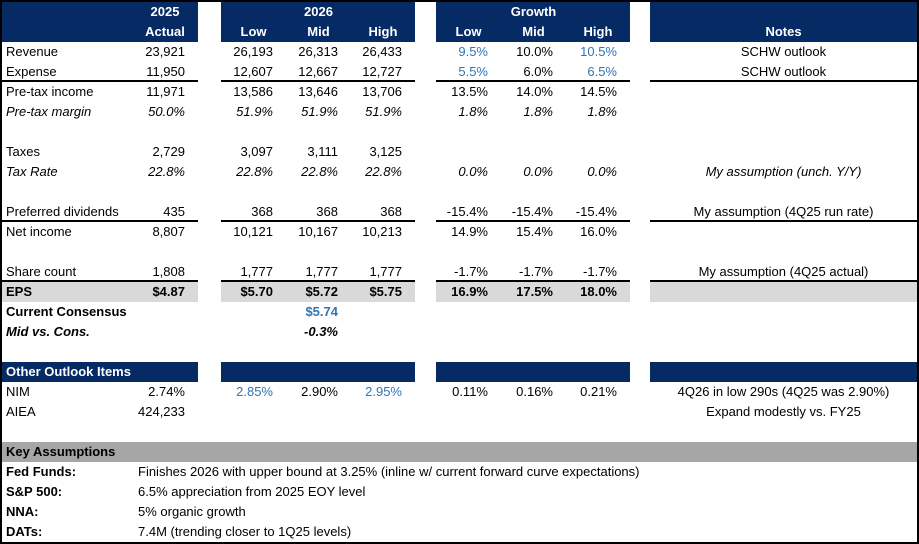  Describe the element at coordinates (168, 151) in the screenshot. I see `cell-taxes-actual: 2,729` at that location.